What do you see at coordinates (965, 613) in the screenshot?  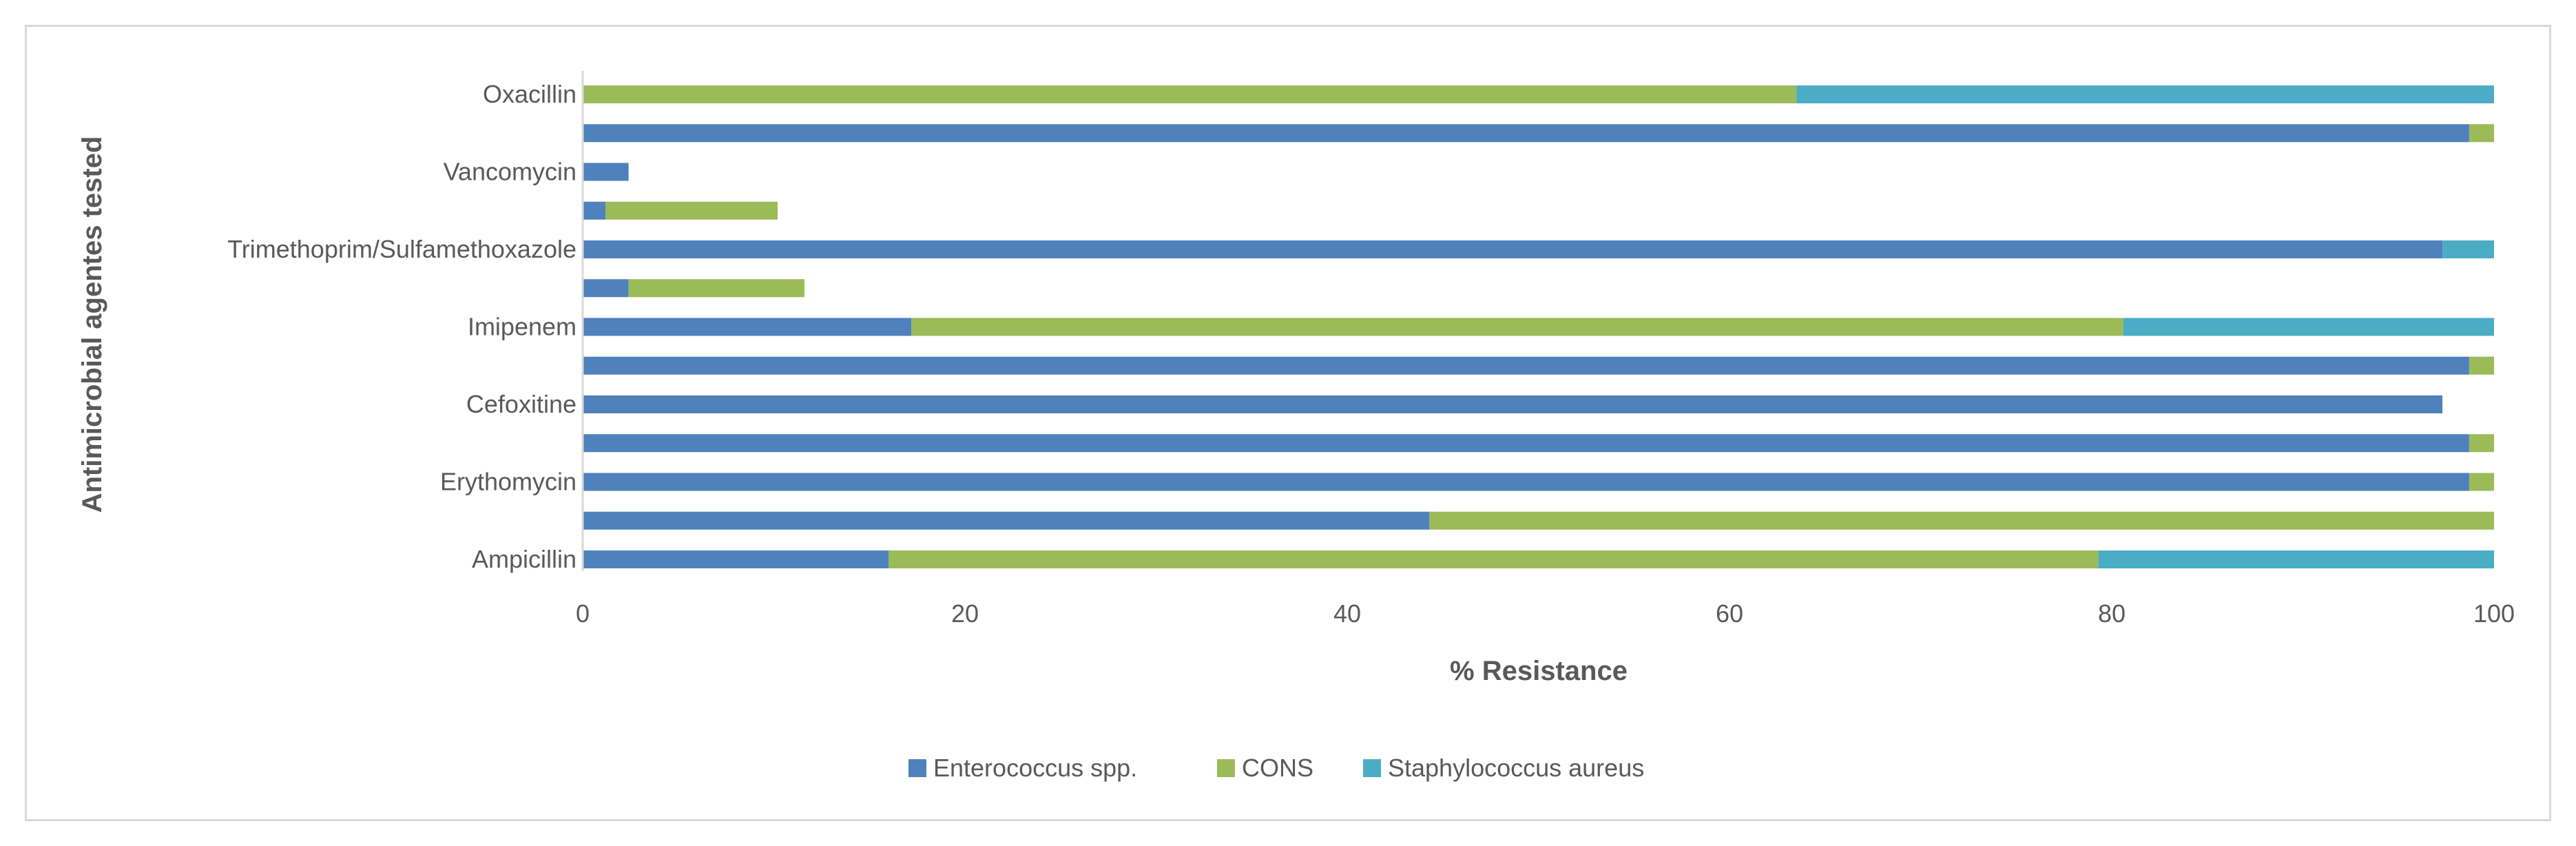 I see `x-tick-label-20: 20` at bounding box center [965, 613].